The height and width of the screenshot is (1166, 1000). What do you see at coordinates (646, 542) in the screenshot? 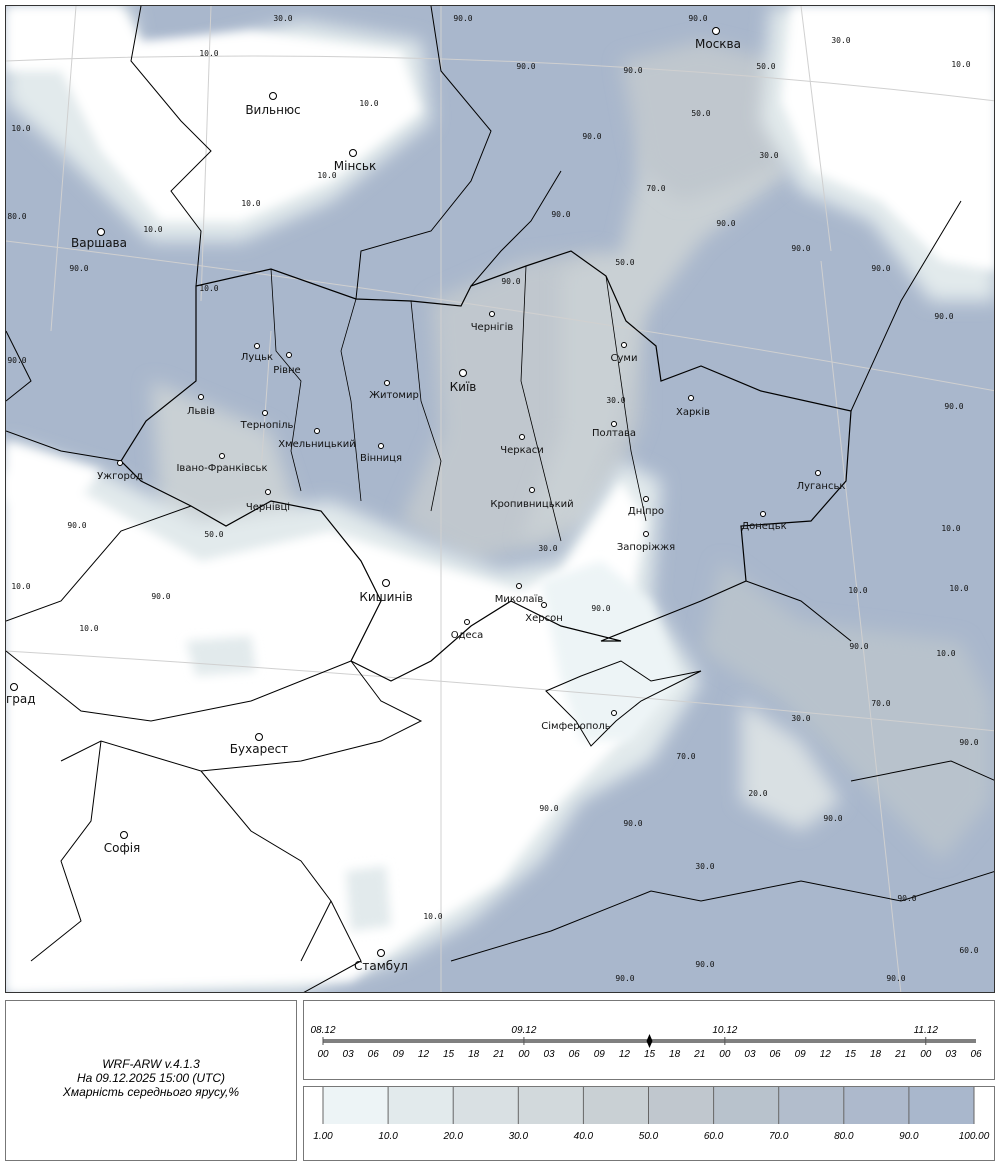
I see `city-25: Запоріжжя` at bounding box center [646, 542].